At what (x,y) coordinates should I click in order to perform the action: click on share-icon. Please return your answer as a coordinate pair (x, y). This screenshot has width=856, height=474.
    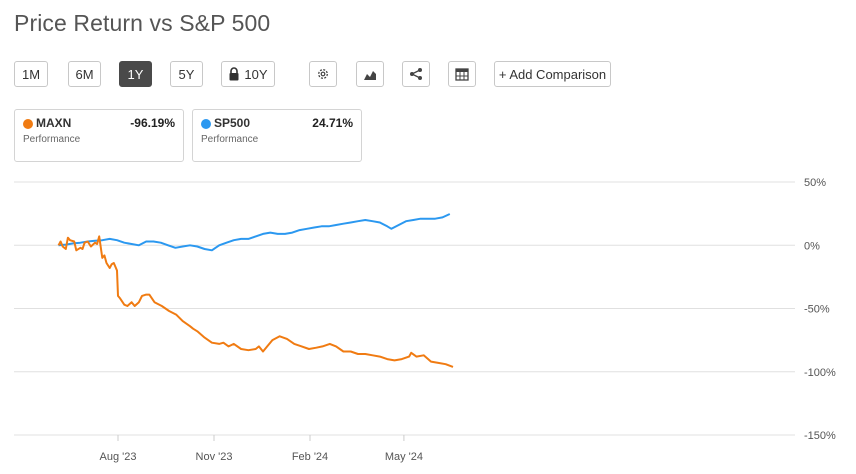
    Looking at the image, I should click on (416, 74).